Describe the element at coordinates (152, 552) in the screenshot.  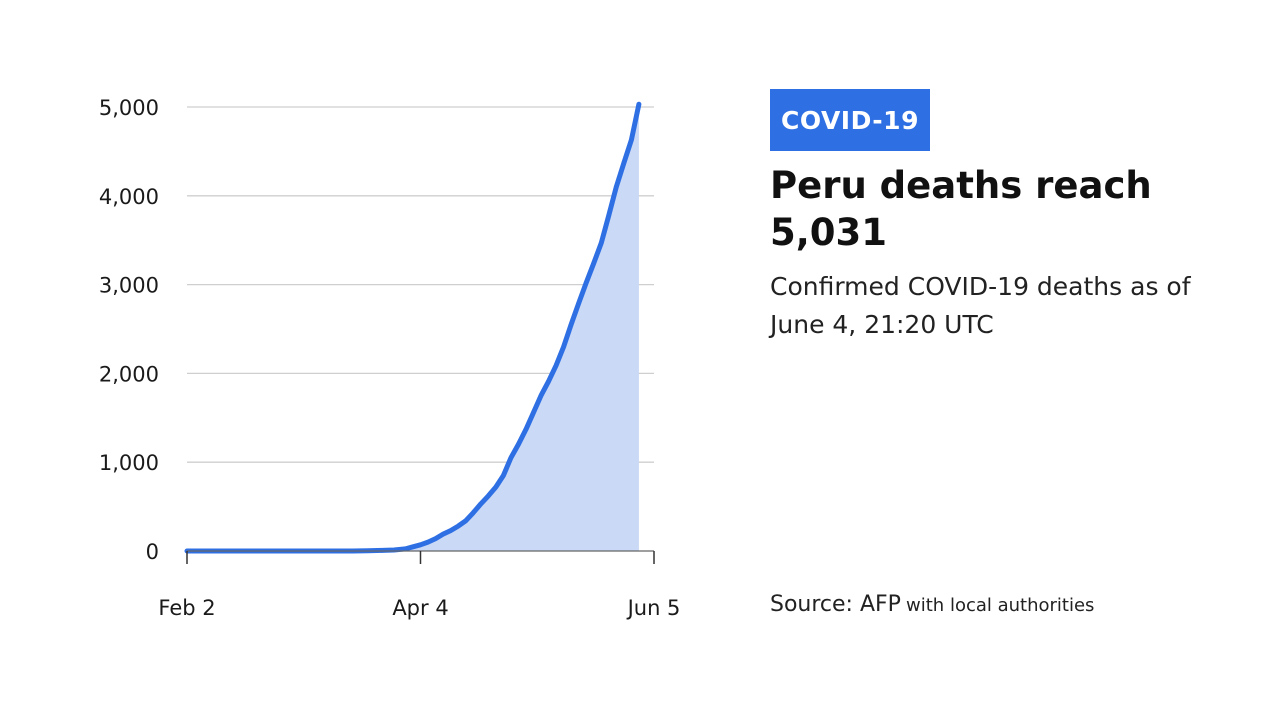
I see `y-tick-label: 0` at that location.